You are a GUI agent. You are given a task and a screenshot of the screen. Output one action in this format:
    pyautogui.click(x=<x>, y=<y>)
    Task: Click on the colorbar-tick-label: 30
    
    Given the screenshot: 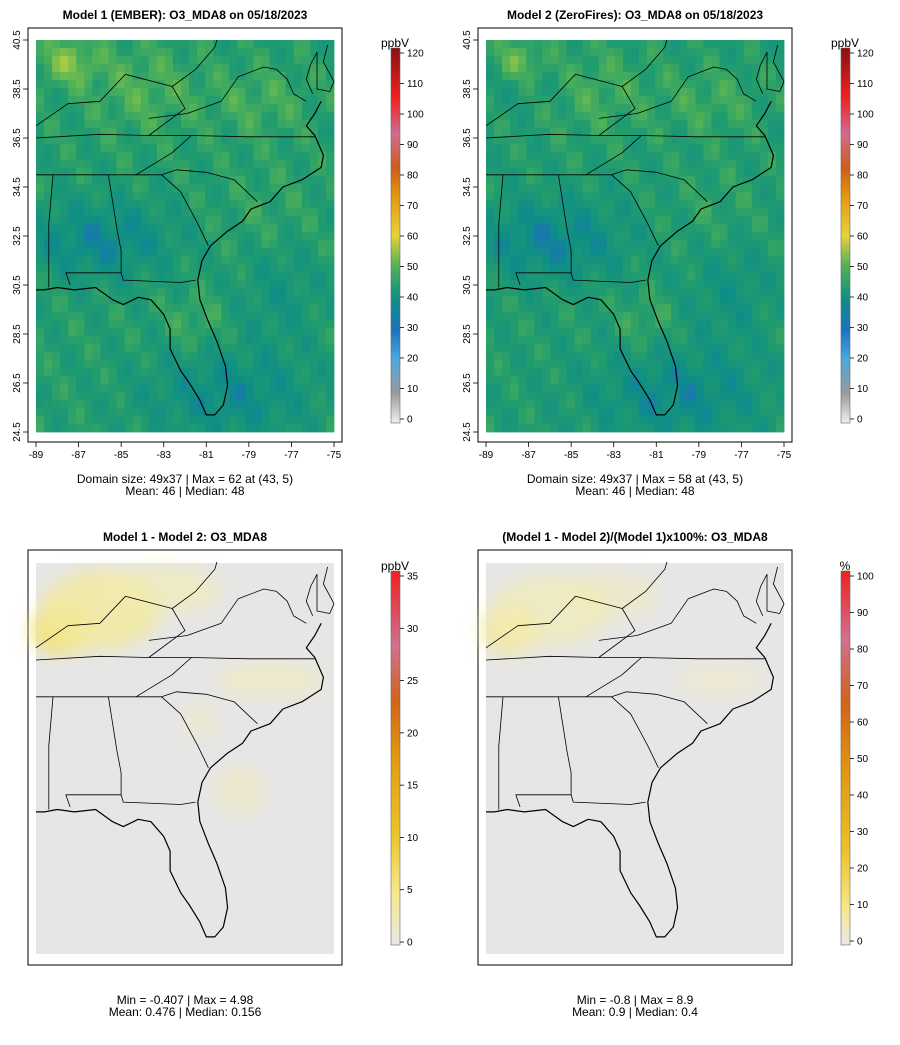 What is the action you would take?
    pyautogui.click(x=413, y=629)
    